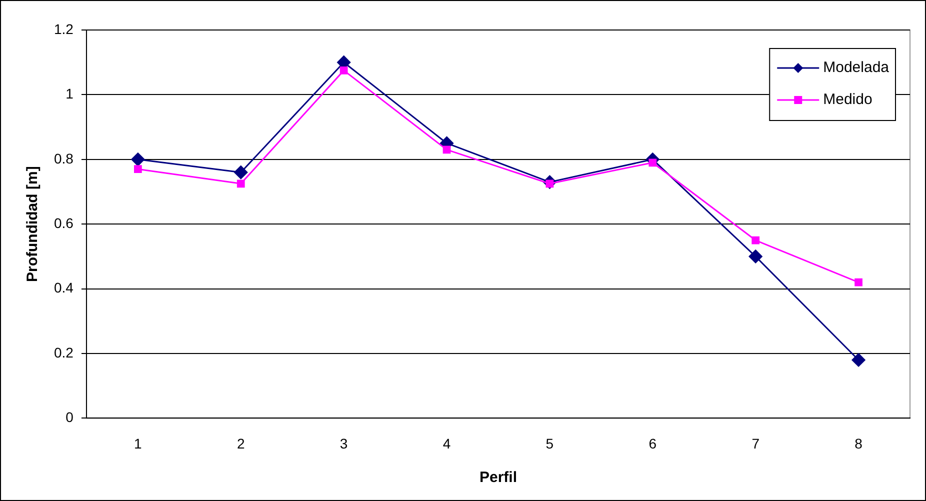 This screenshot has height=501, width=926. Describe the element at coordinates (498, 477) in the screenshot. I see `x-axis-title: Perfil` at that location.